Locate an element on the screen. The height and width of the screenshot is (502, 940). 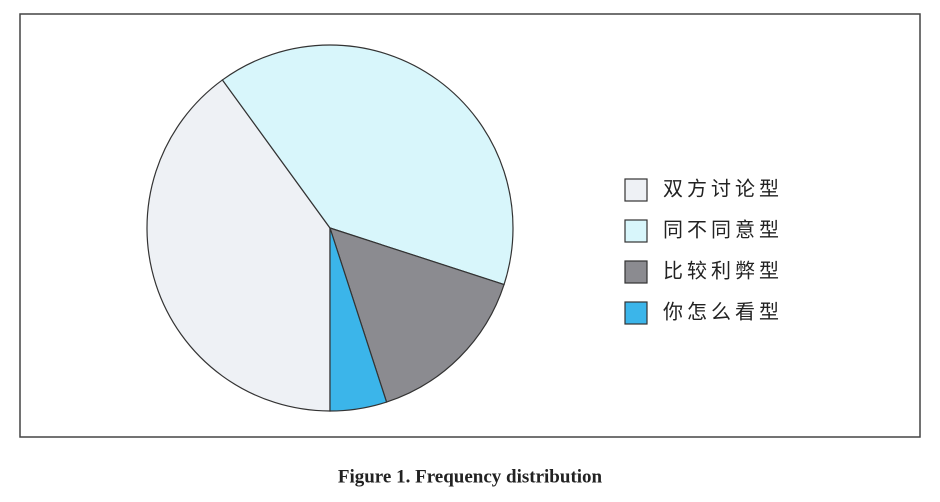
chart-title: Figure 1. Frequency distribution is located at coordinates (470, 476).